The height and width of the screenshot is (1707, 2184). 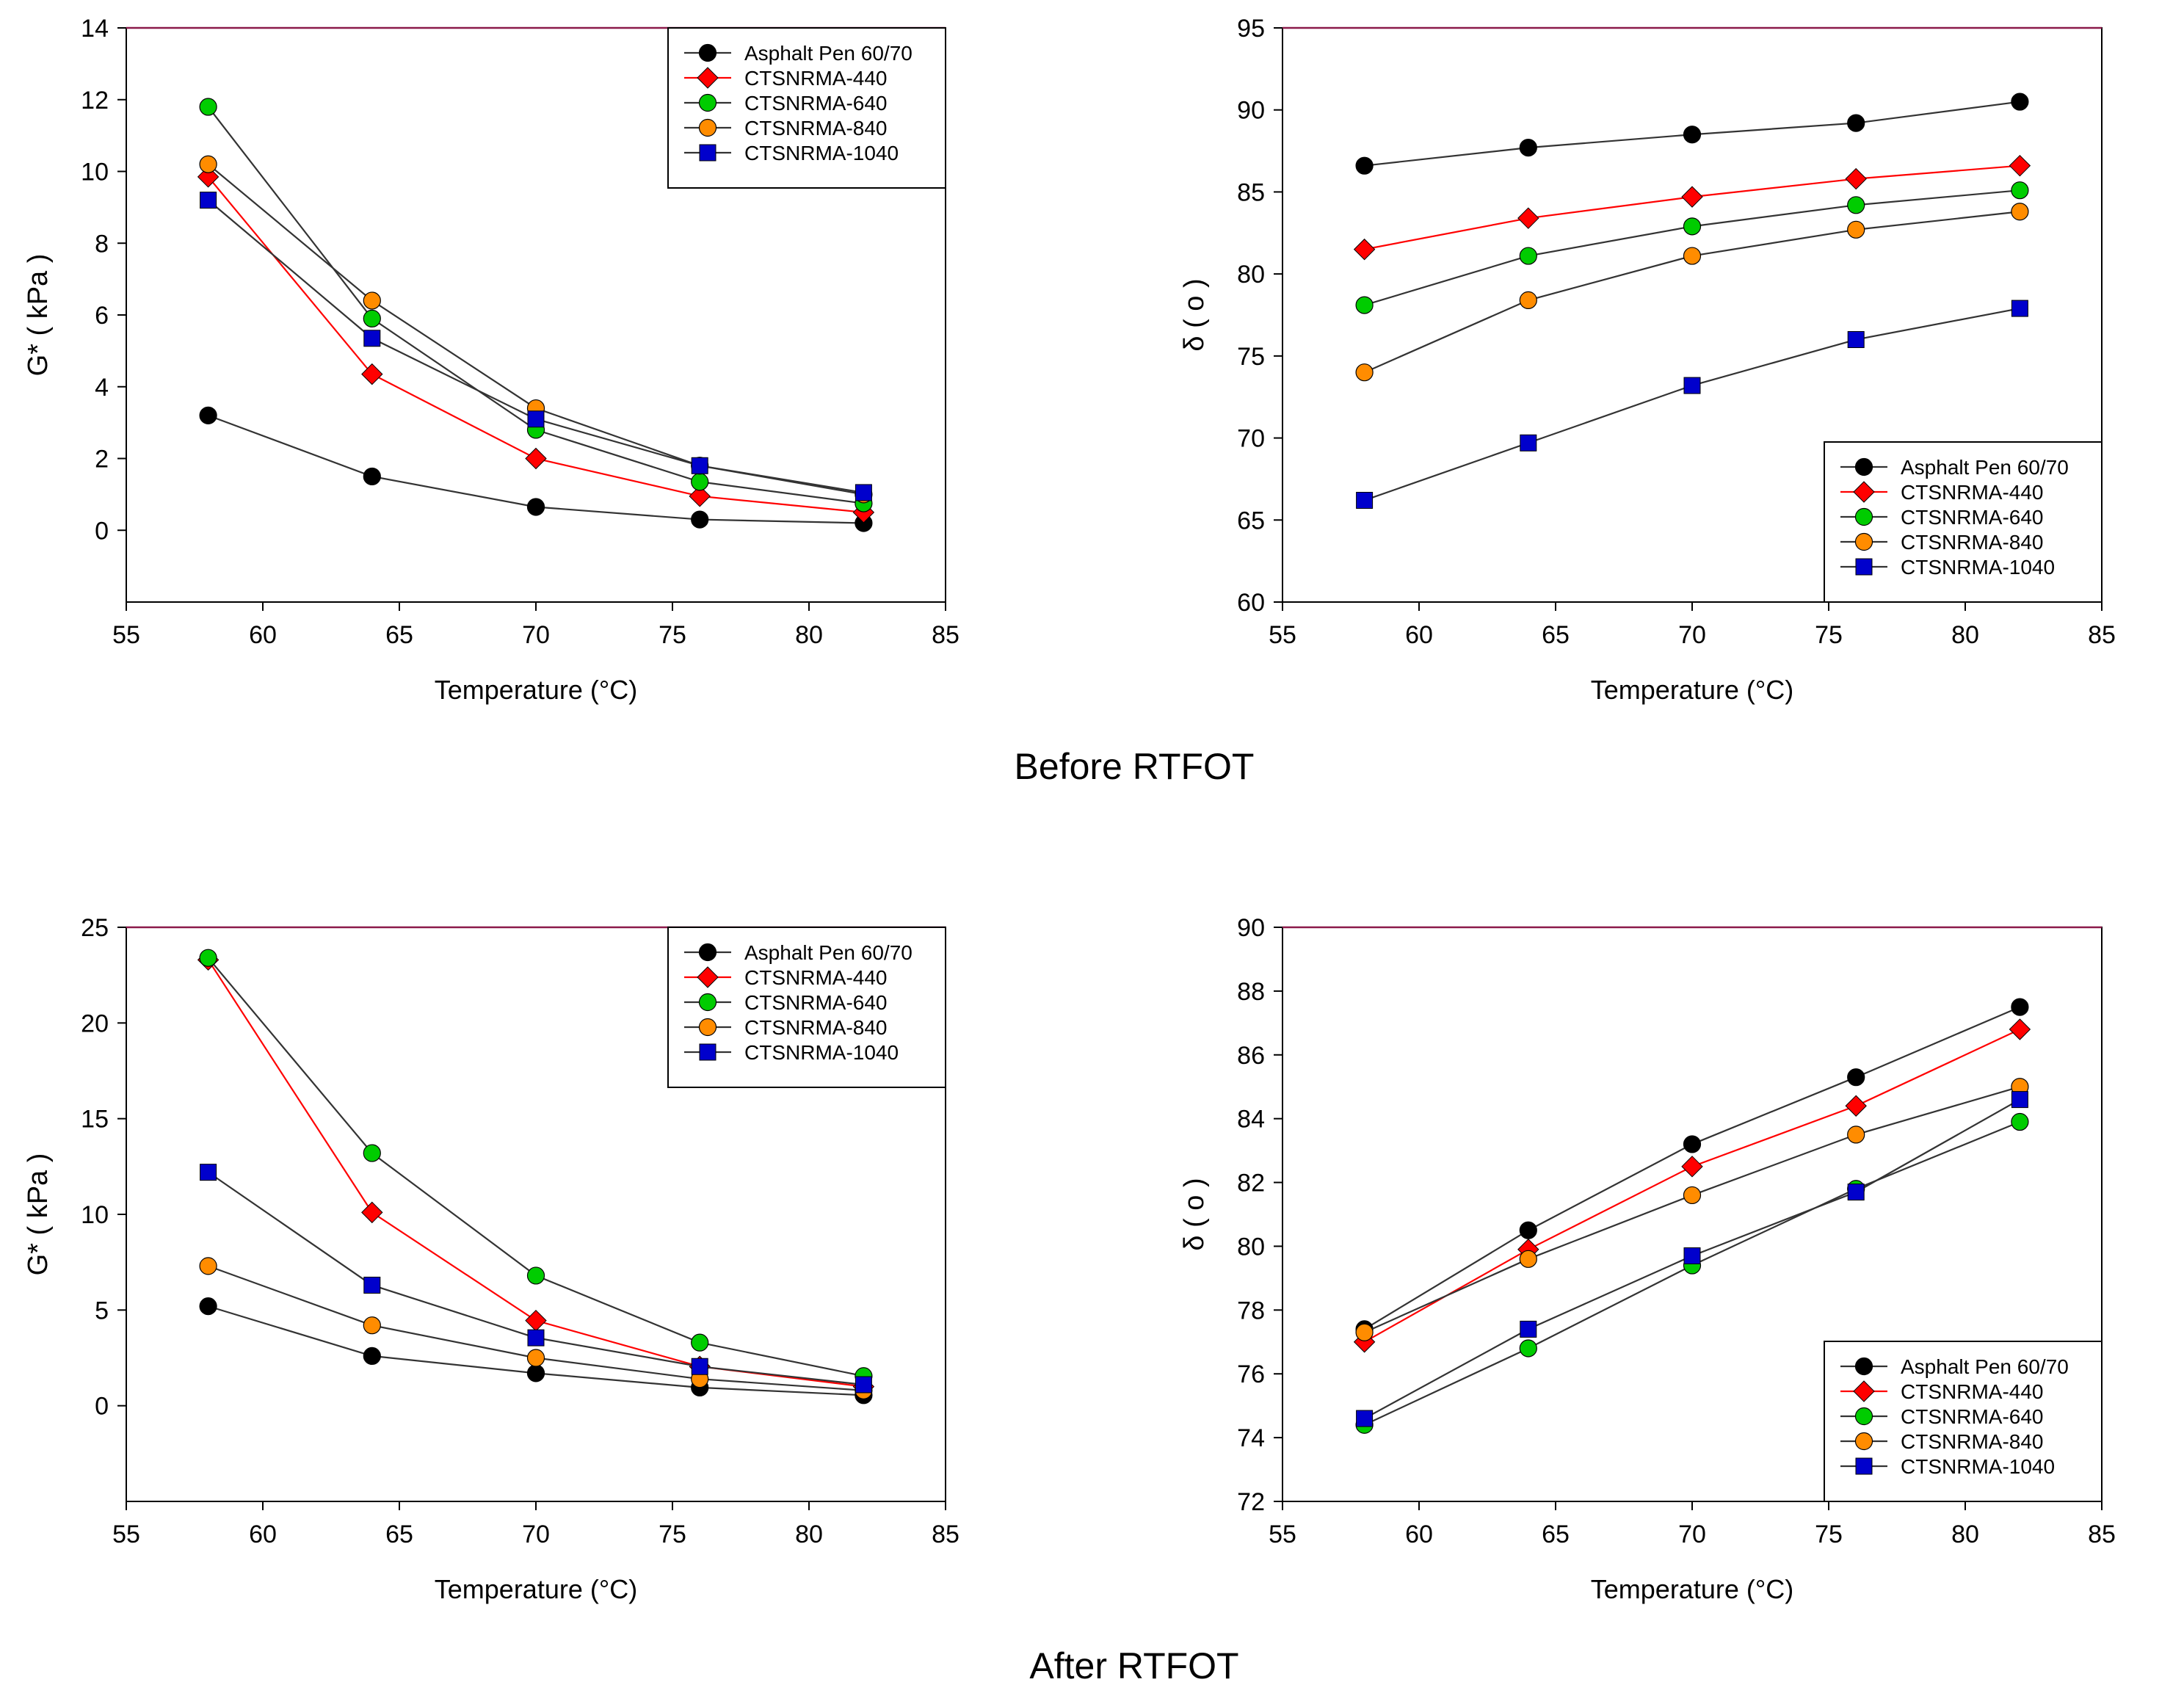 What do you see at coordinates (1194, 315) in the screenshot?
I see `y-axis-label: δ ( o )` at bounding box center [1194, 315].